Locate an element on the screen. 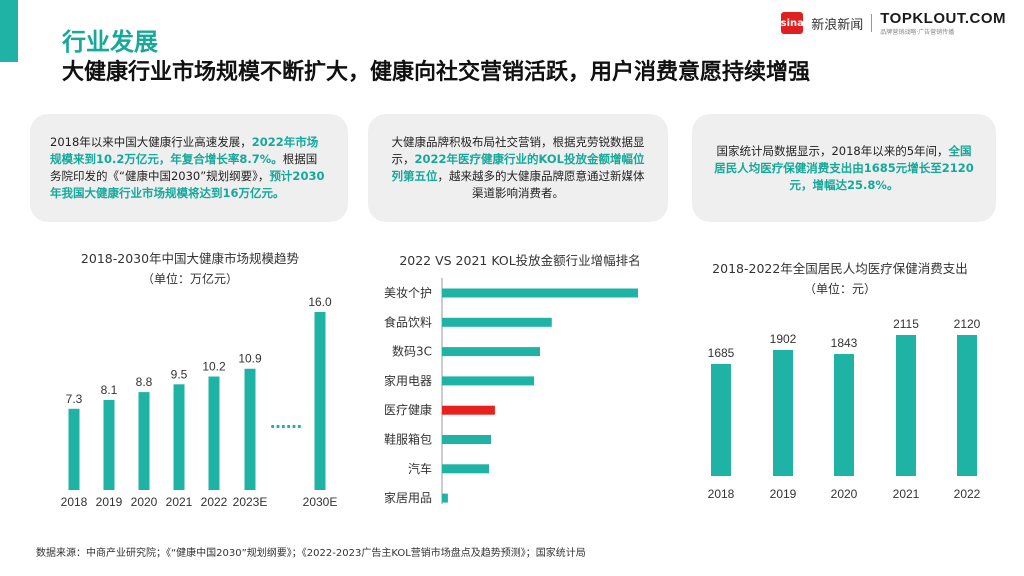 The height and width of the screenshot is (576, 1024). spending-value-label: 2120 is located at coordinates (967, 324).